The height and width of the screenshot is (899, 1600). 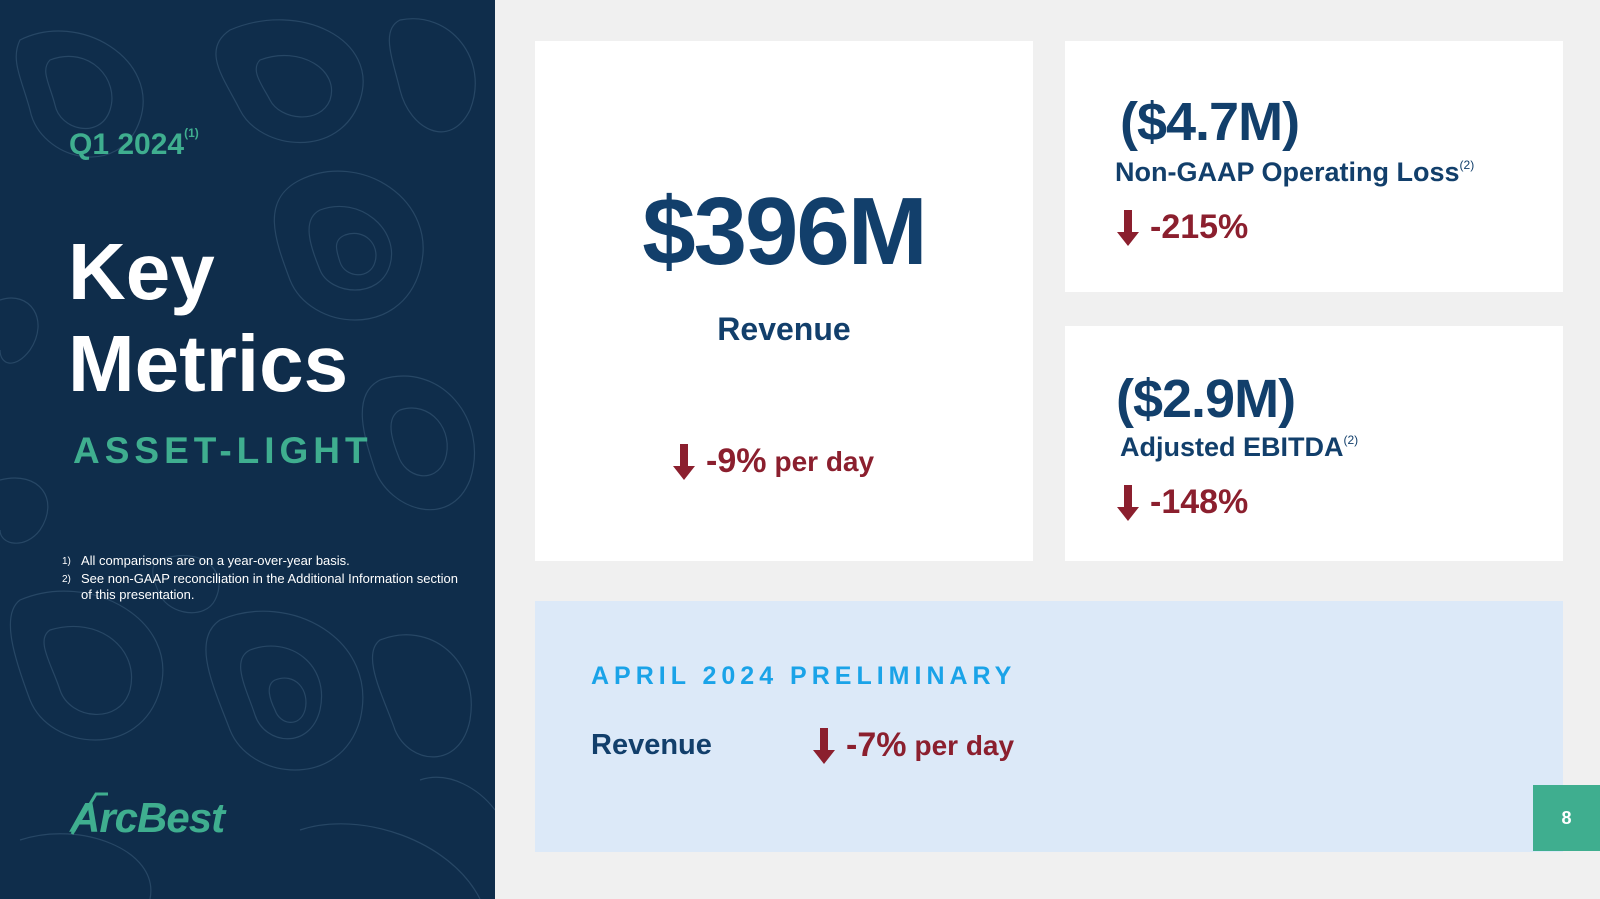 I want to click on revenue-change-percent: -9%, so click(x=736, y=461).